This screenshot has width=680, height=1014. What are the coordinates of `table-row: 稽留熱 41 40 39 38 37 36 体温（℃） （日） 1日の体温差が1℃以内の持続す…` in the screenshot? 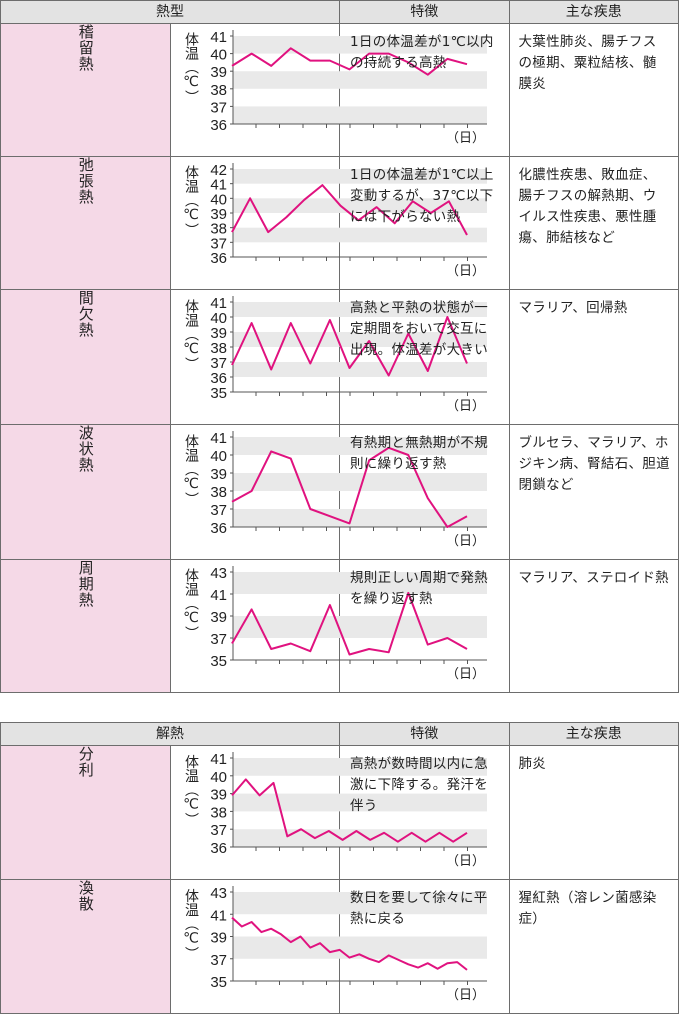 It's located at (339, 90).